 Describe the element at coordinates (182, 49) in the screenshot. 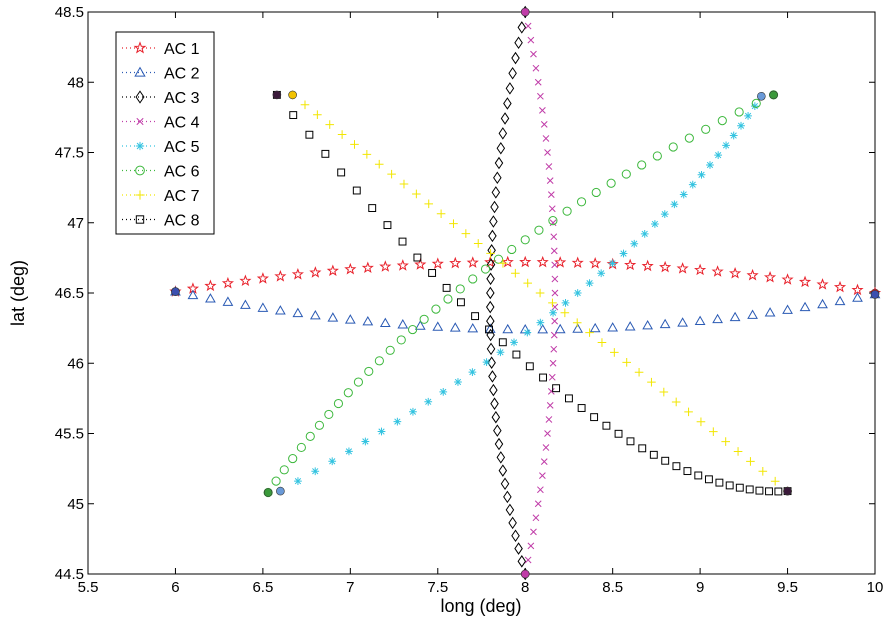

I see `legend-label: AC 1` at that location.